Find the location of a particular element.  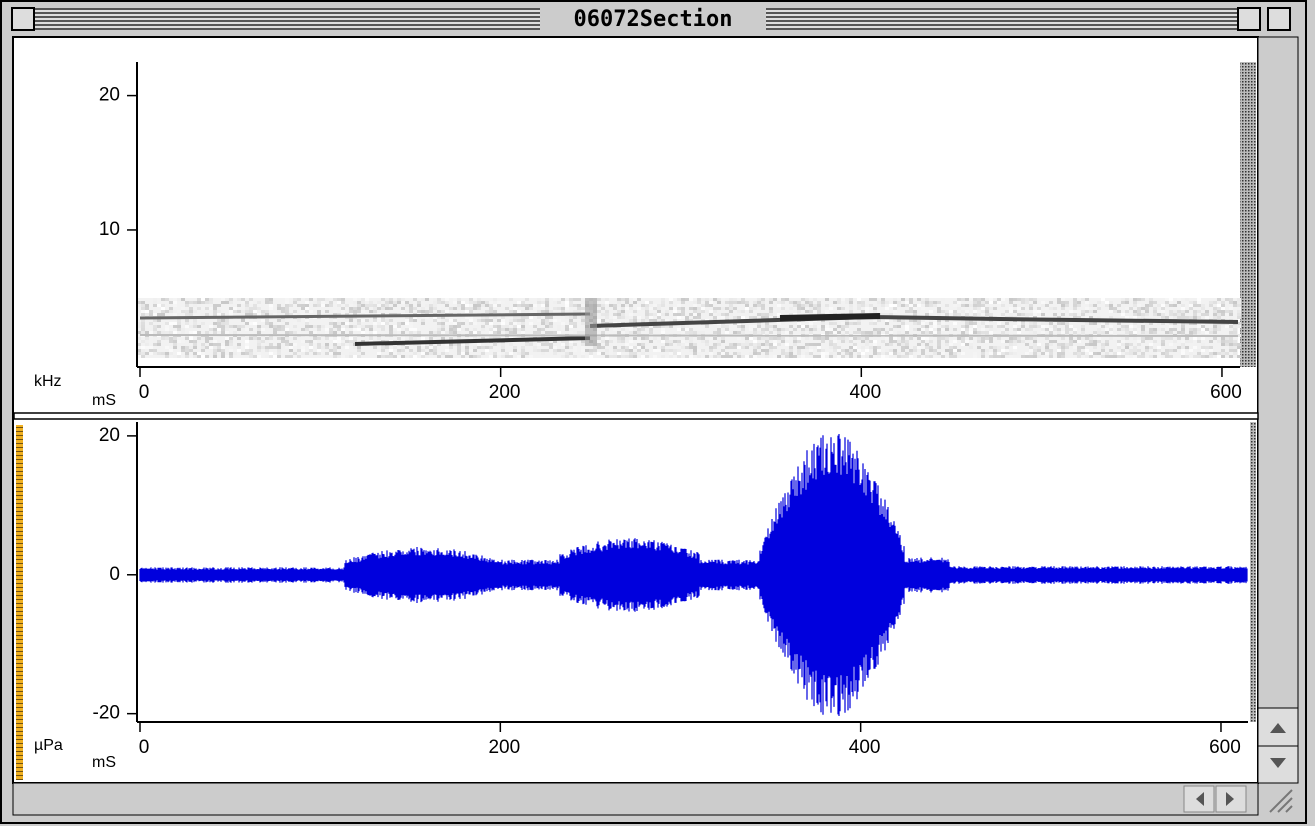

collapse-box is located at coordinates (1279, 19).